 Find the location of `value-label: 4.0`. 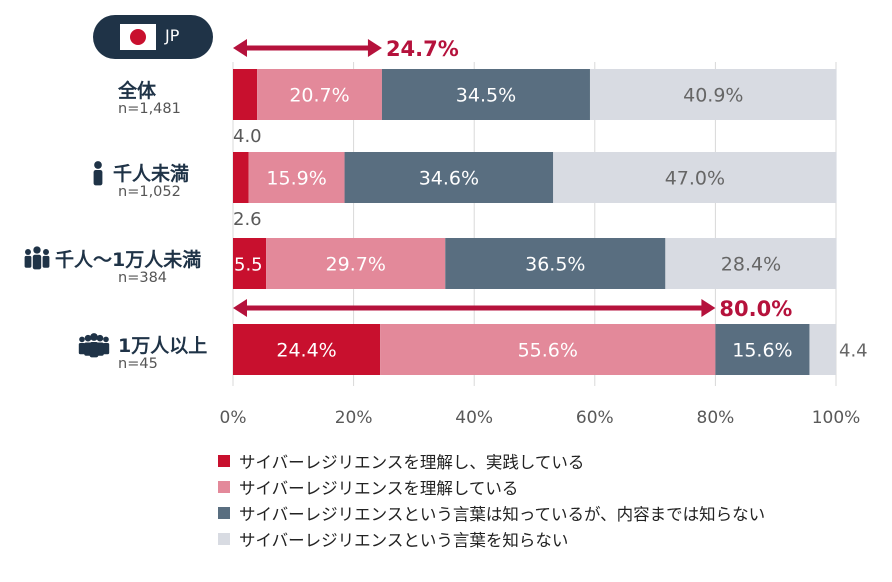

value-label: 4.0 is located at coordinates (247, 136).